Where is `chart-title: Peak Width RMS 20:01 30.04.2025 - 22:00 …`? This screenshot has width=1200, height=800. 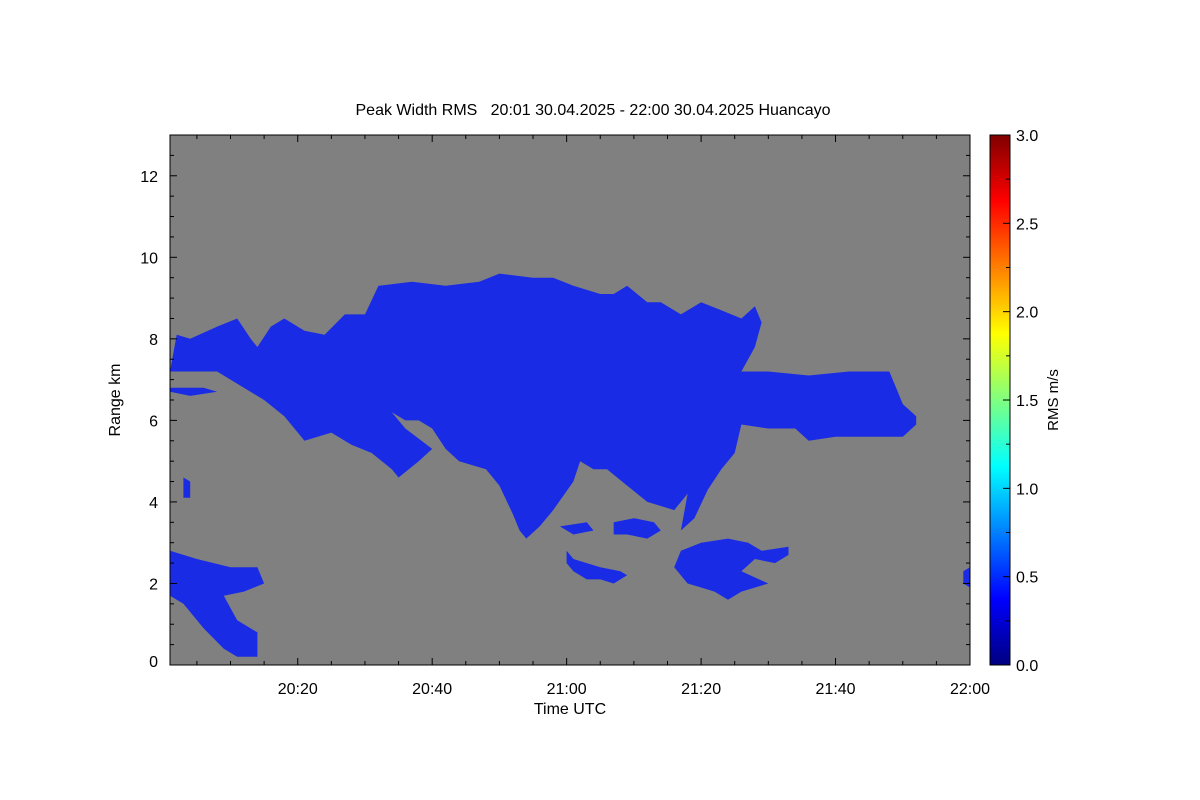
chart-title: Peak Width RMS 20:01 30.04.2025 - 22:00 … is located at coordinates (593, 110).